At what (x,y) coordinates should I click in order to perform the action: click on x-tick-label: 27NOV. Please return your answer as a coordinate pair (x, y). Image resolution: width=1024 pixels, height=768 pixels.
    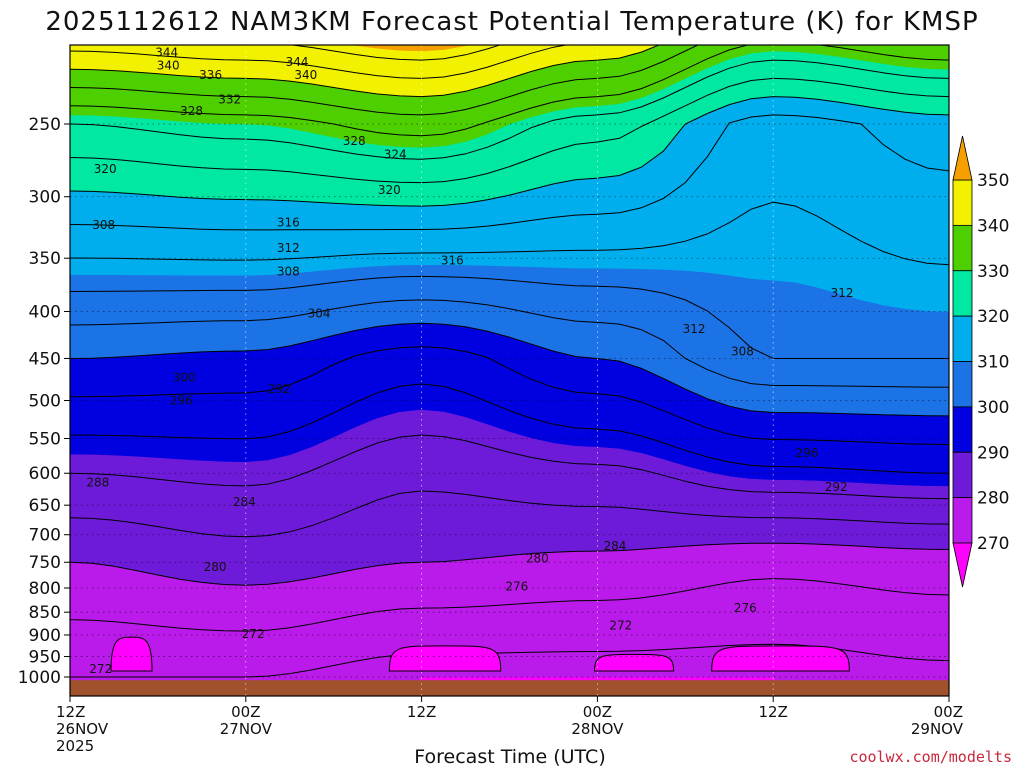
    Looking at the image, I should click on (246, 729).